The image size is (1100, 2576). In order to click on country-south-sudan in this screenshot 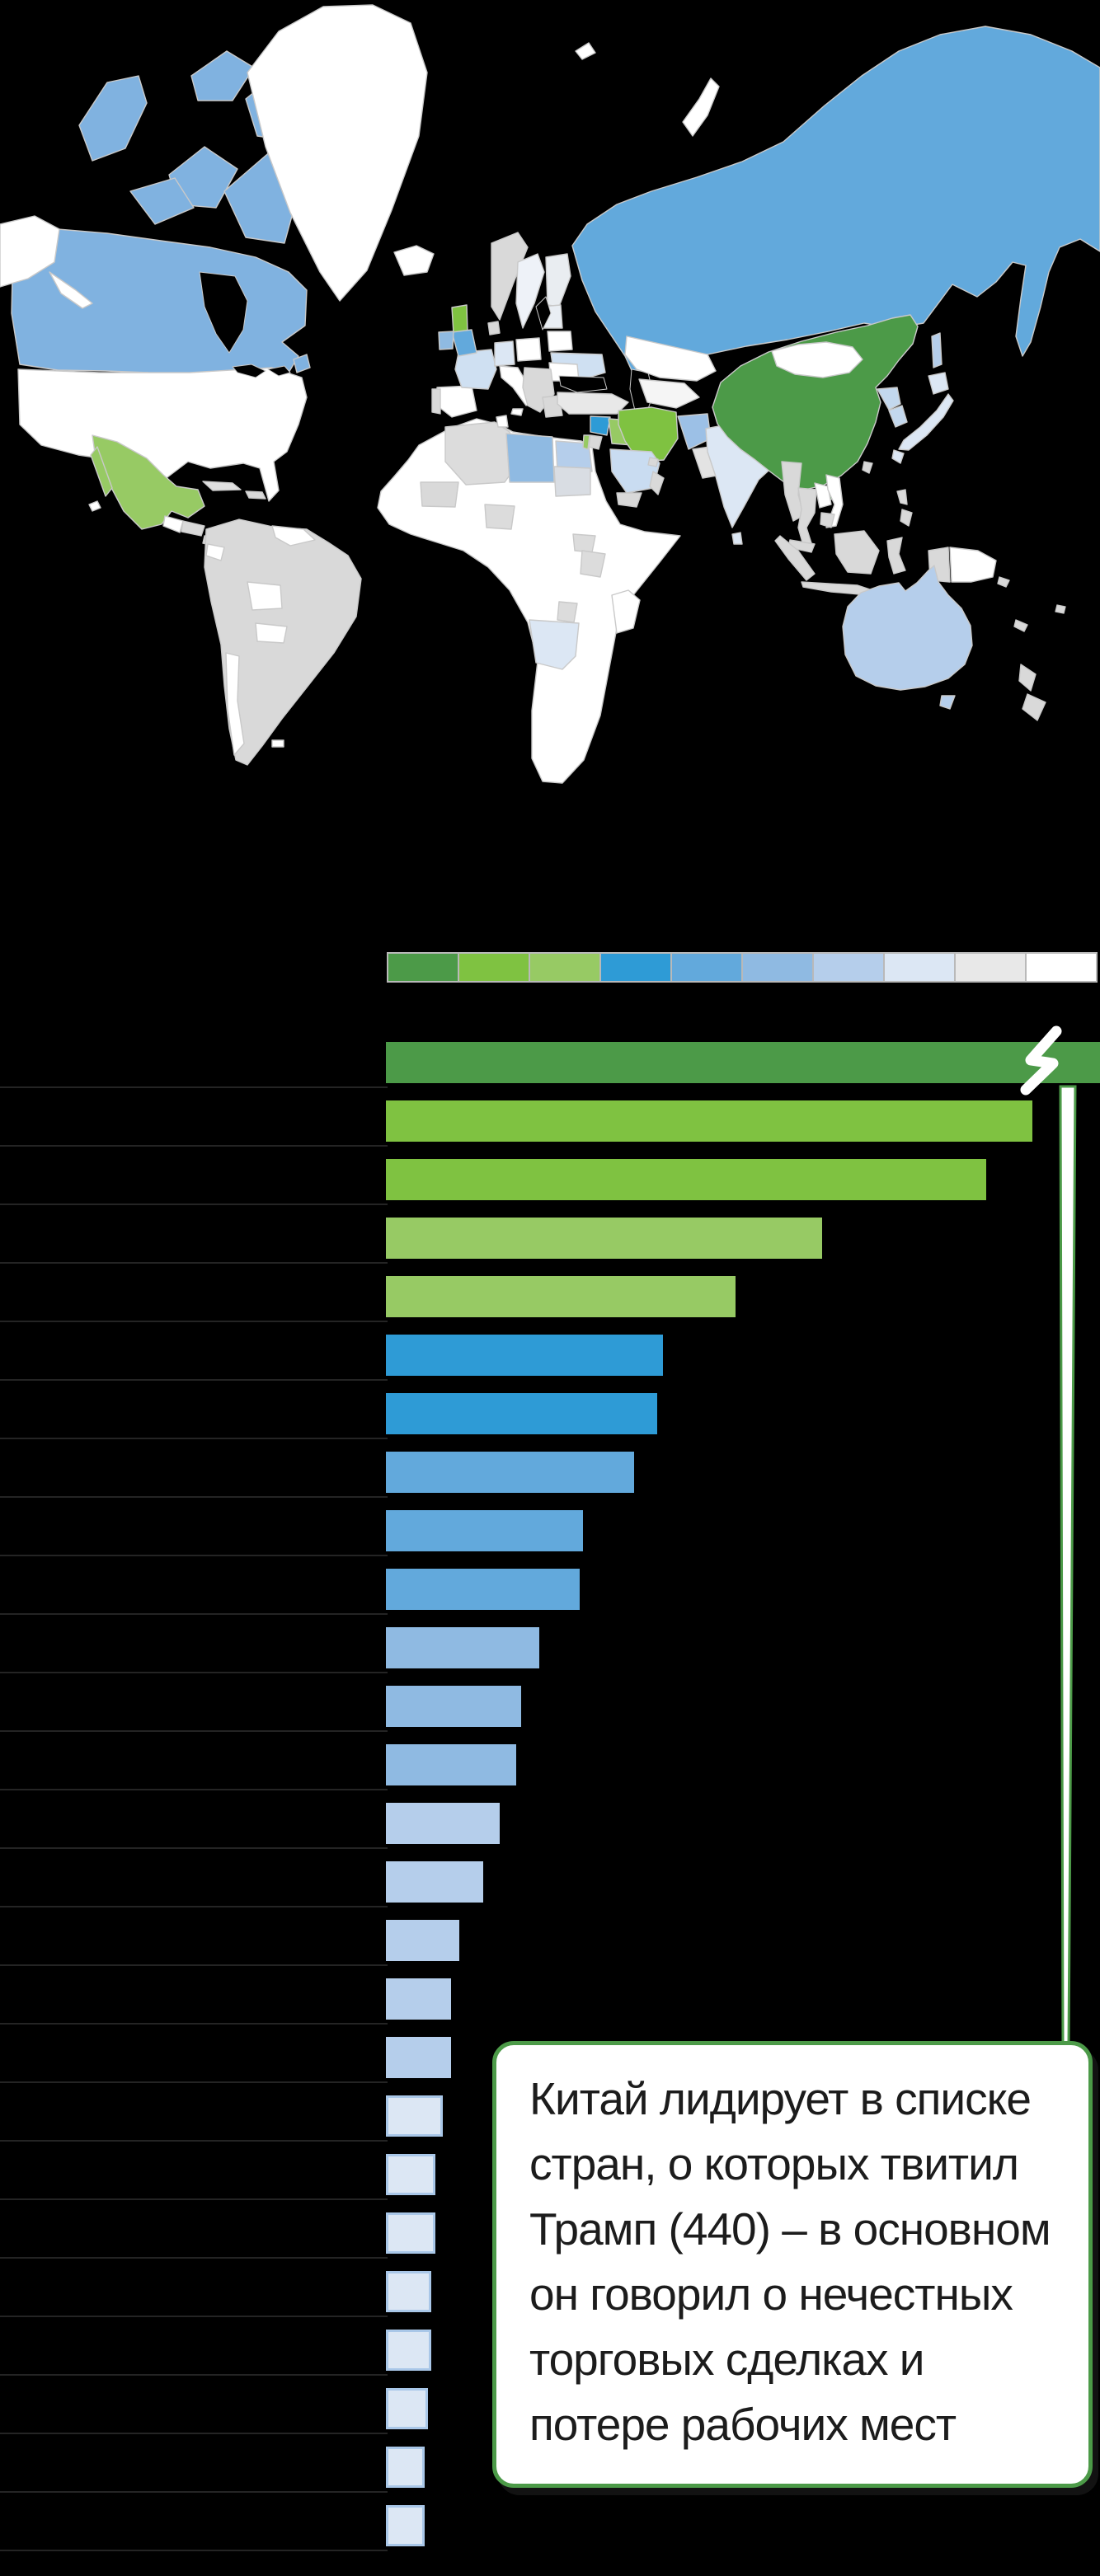, I will do `click(584, 543)`.